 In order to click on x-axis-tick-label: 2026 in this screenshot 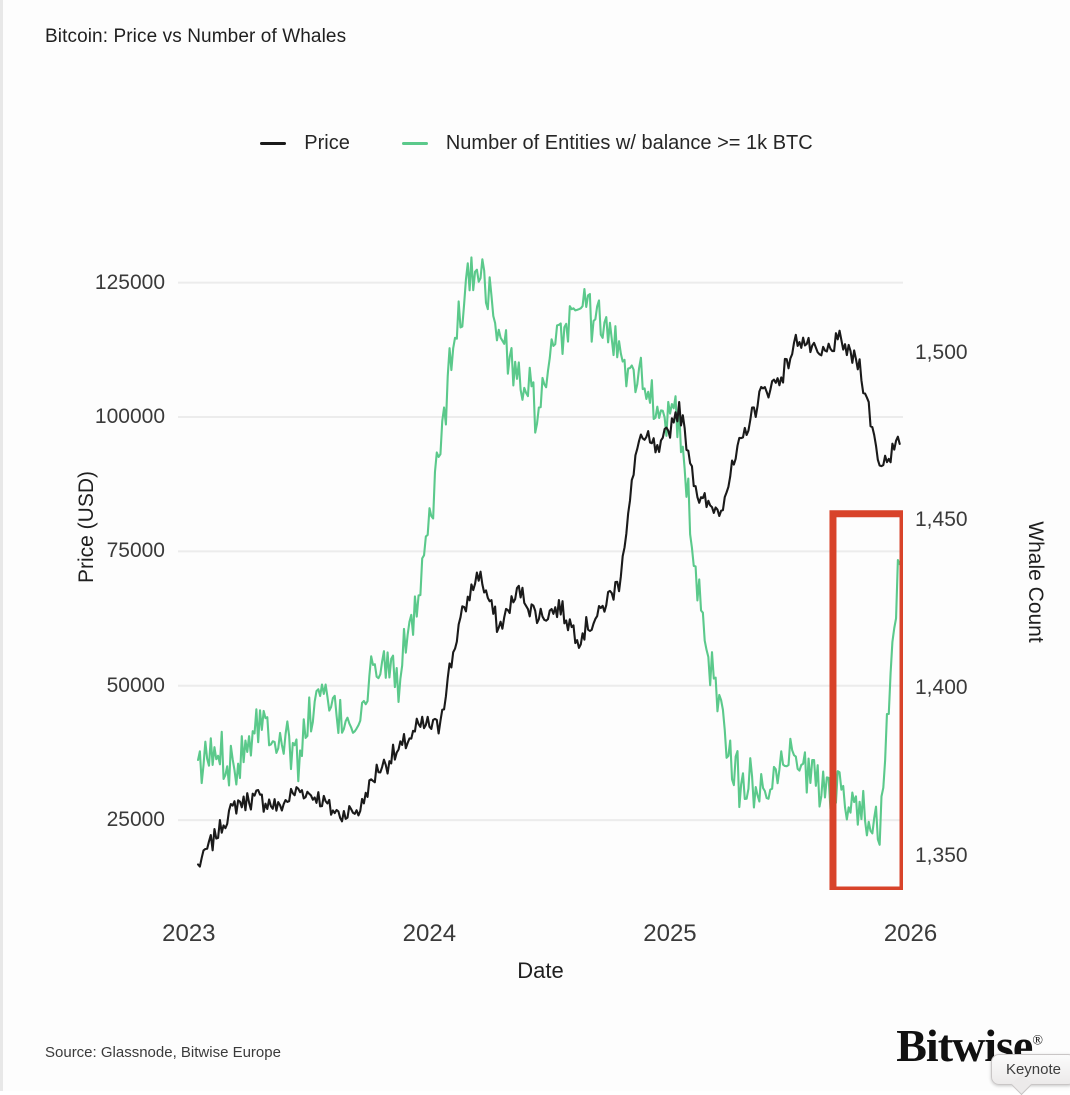, I will do `click(910, 933)`.